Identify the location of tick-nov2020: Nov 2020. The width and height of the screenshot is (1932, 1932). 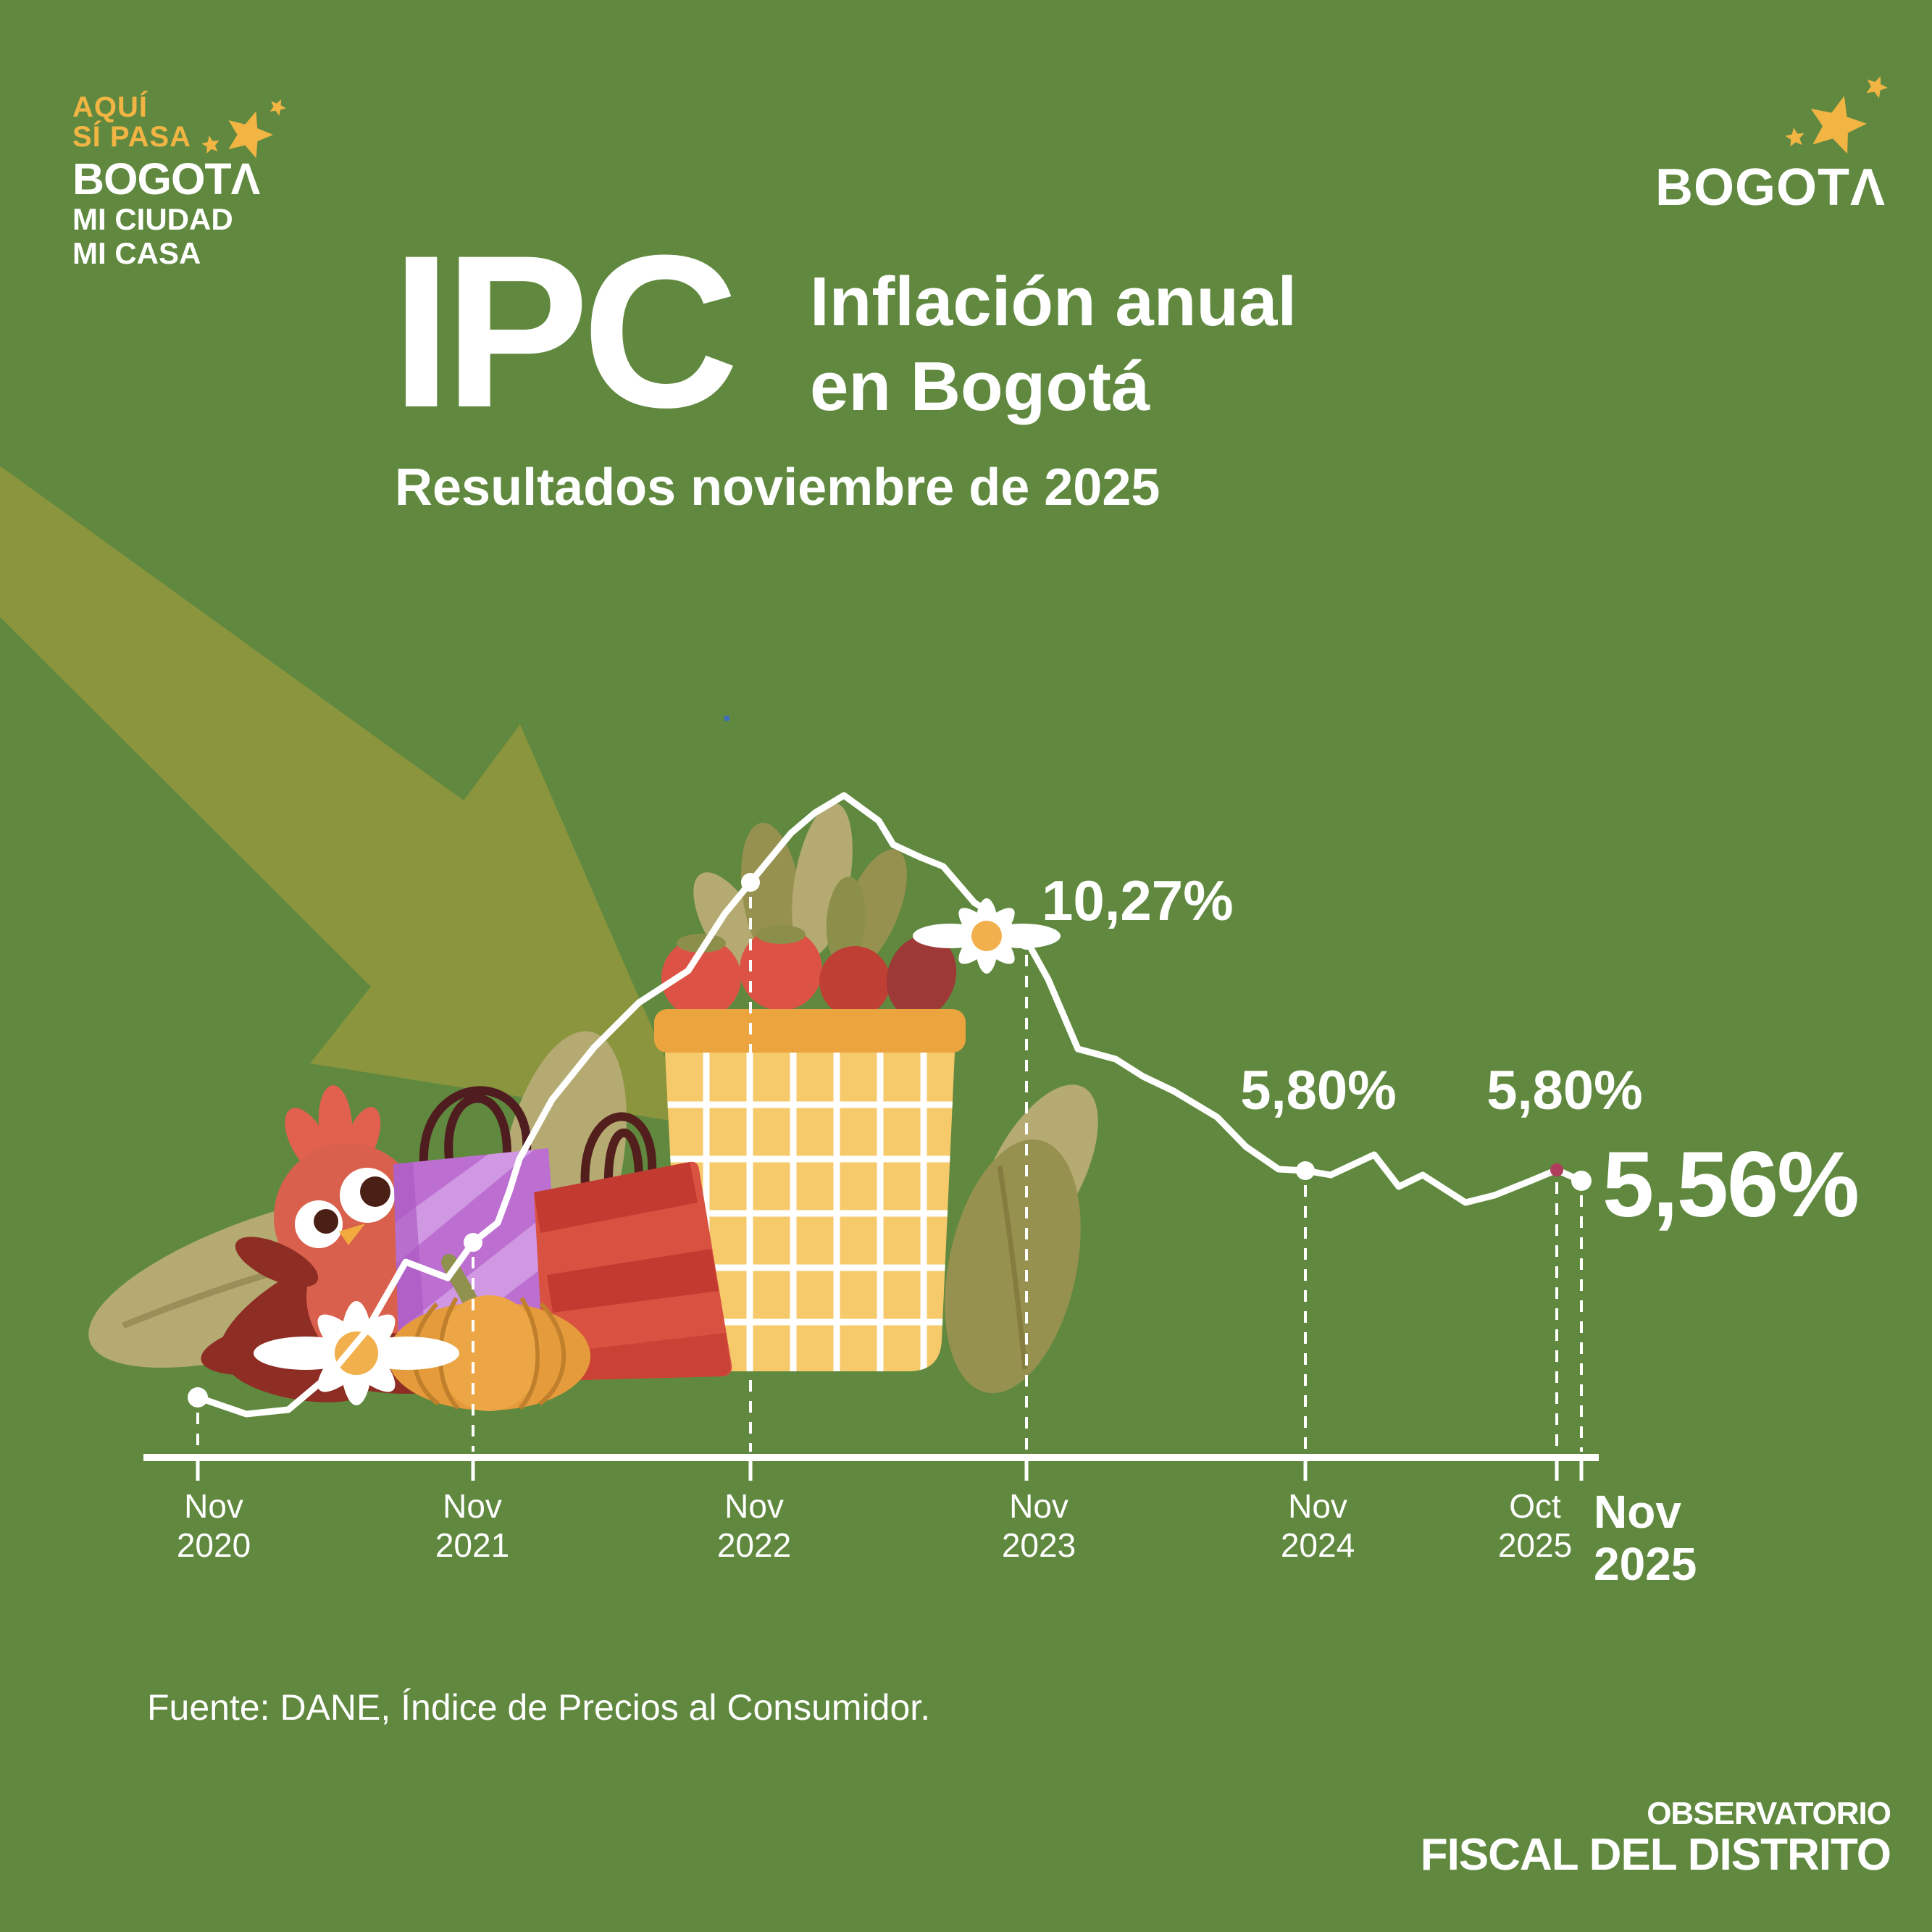
(213, 1526).